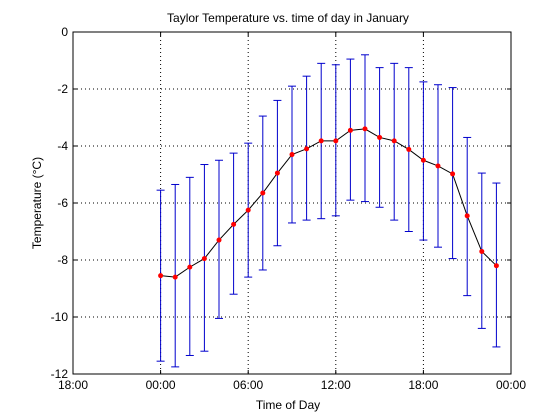  Describe the element at coordinates (288, 405) in the screenshot. I see `x-axis-label: Time of Day` at that location.